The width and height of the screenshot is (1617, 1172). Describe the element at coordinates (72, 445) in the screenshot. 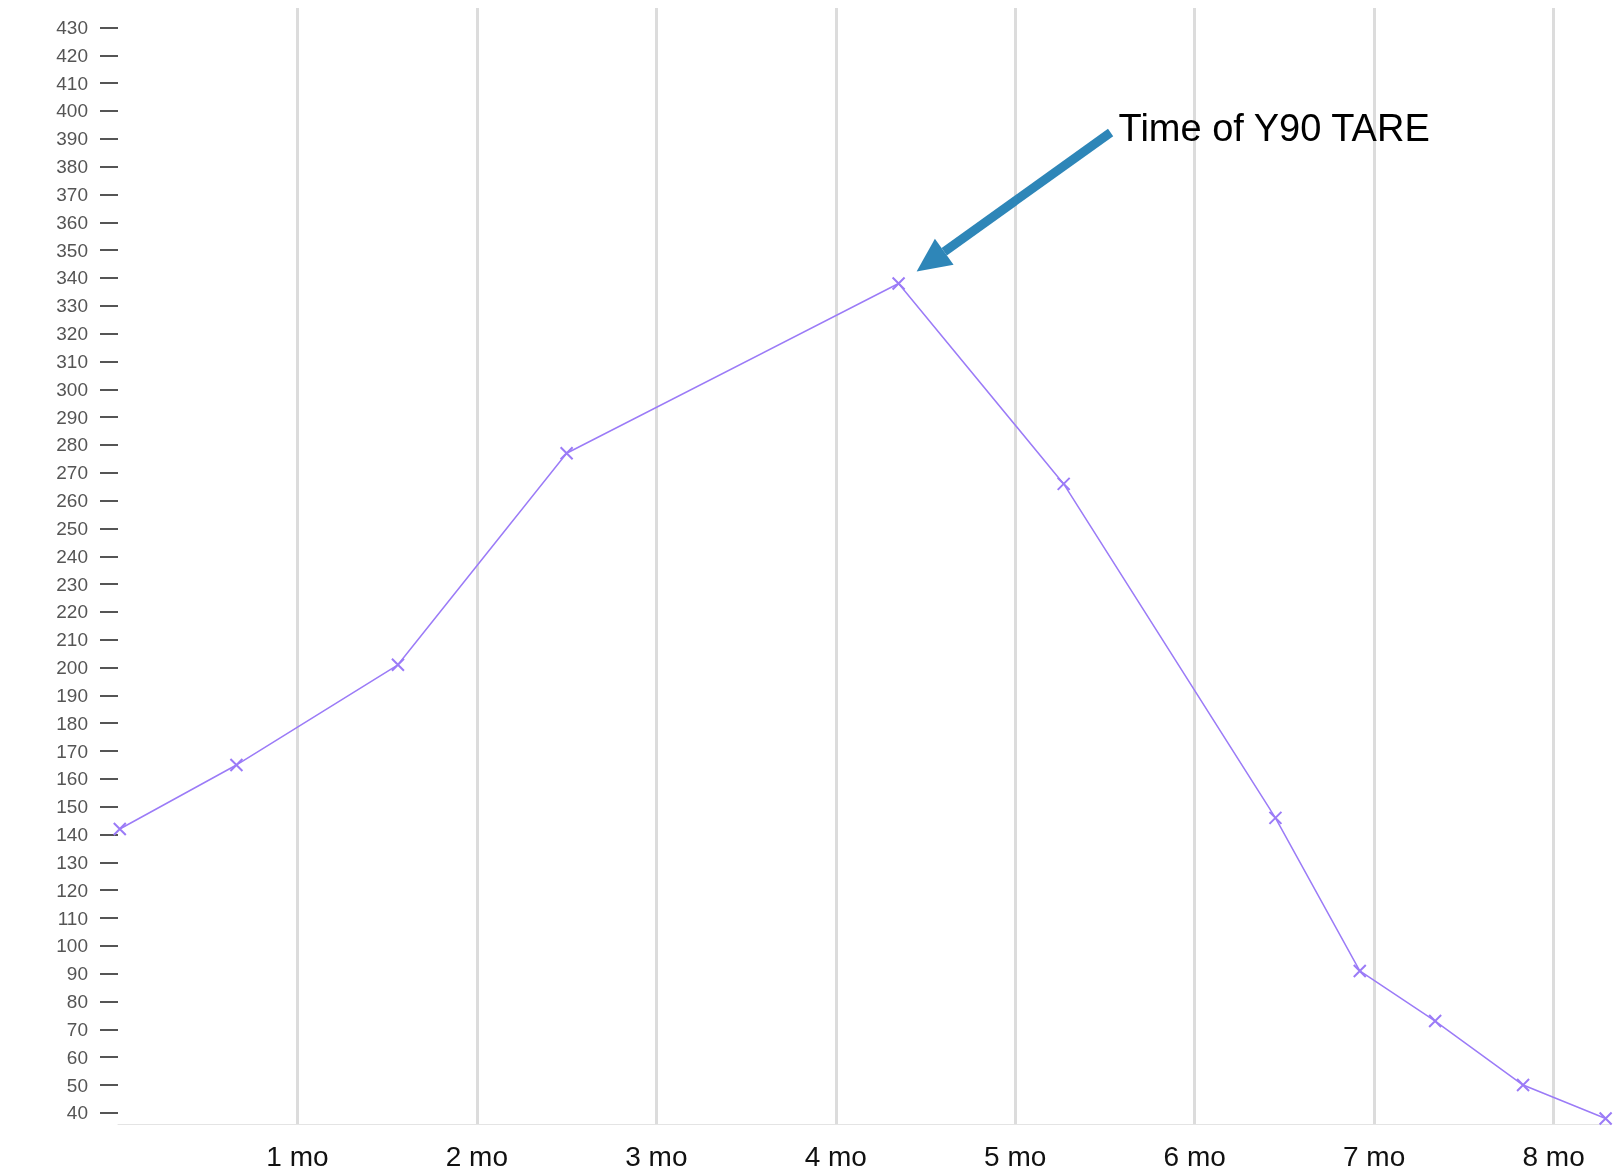

I see `y-tick-label: 280` at that location.